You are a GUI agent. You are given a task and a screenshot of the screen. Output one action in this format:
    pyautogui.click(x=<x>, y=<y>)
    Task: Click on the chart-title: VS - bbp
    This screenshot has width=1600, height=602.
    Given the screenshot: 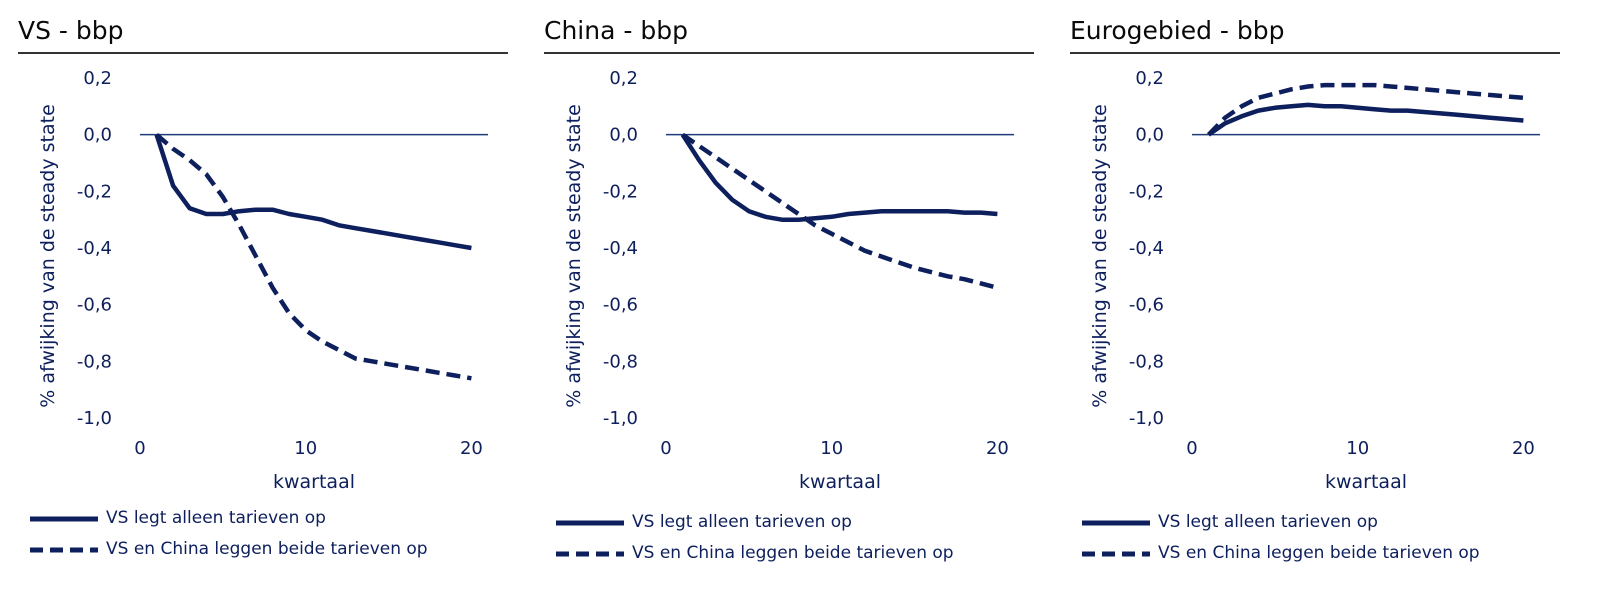 What is the action you would take?
    pyautogui.click(x=71, y=30)
    